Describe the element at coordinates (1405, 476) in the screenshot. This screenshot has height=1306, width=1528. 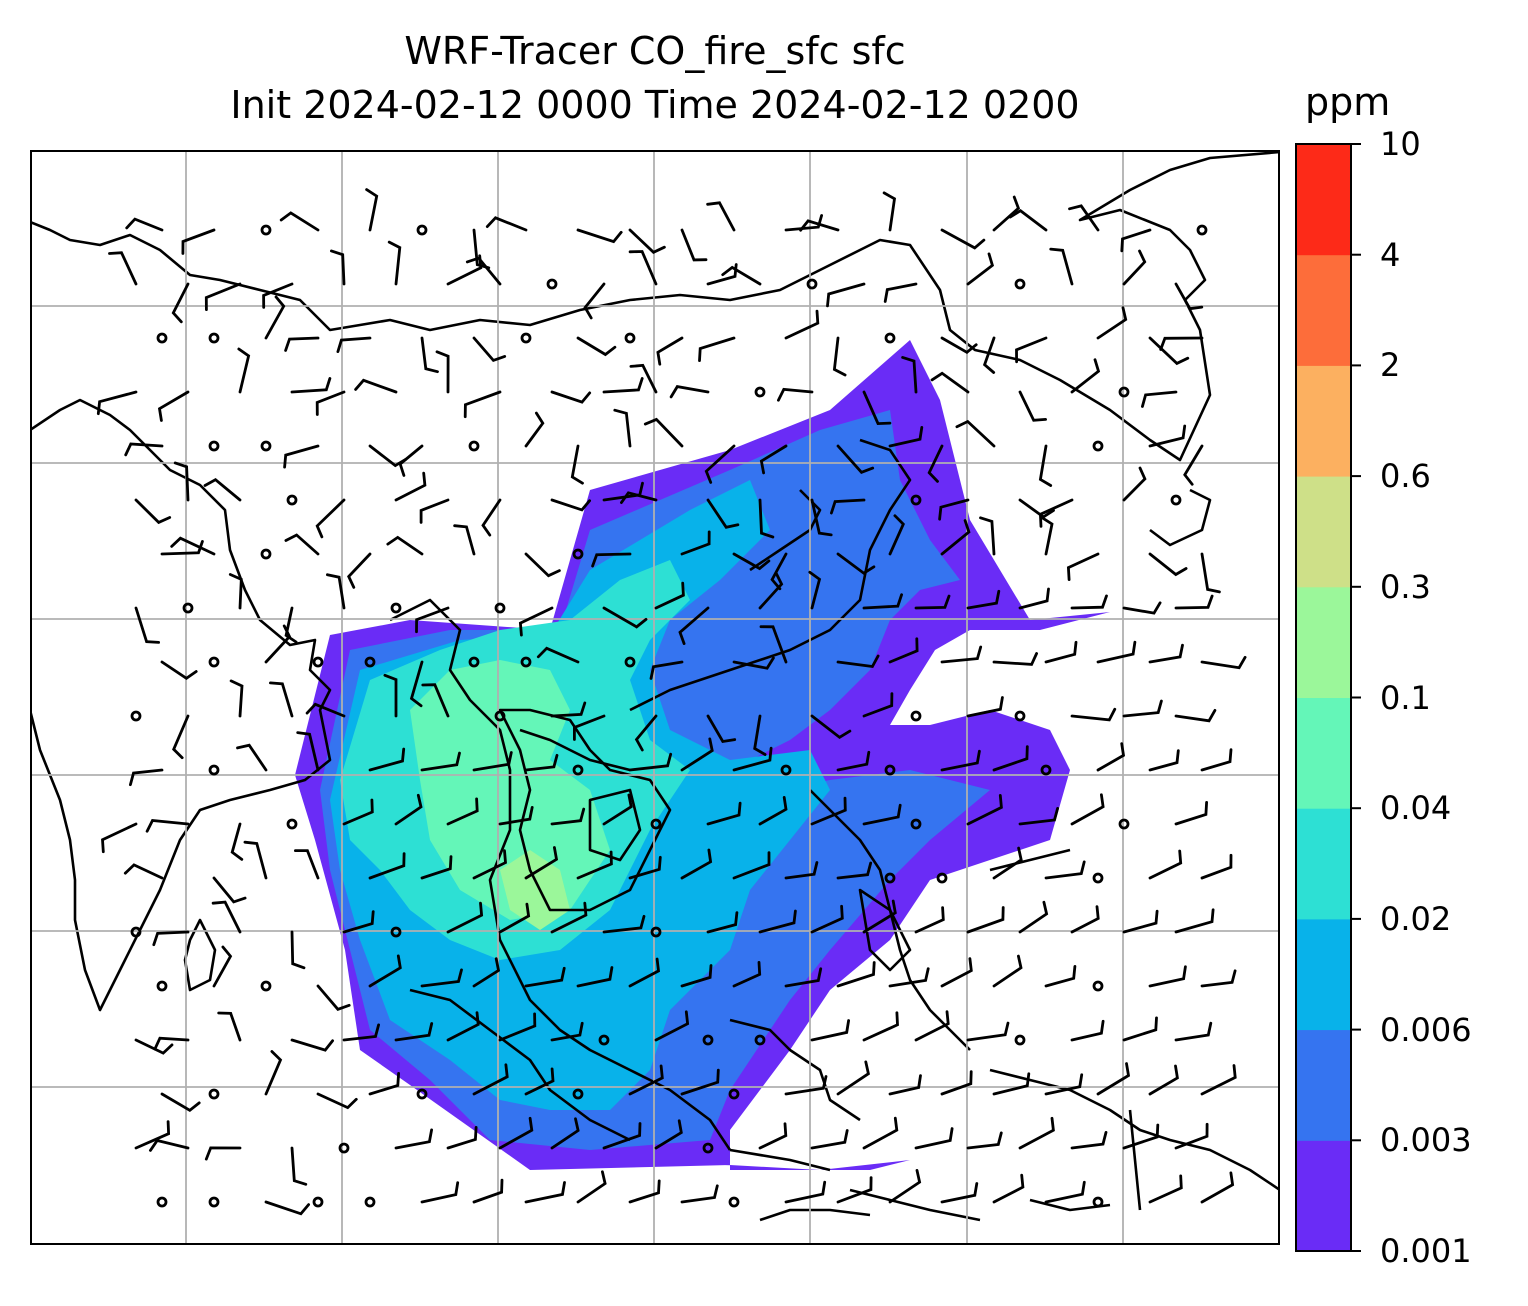
I see `colorbar-tick-label: 0.6` at that location.